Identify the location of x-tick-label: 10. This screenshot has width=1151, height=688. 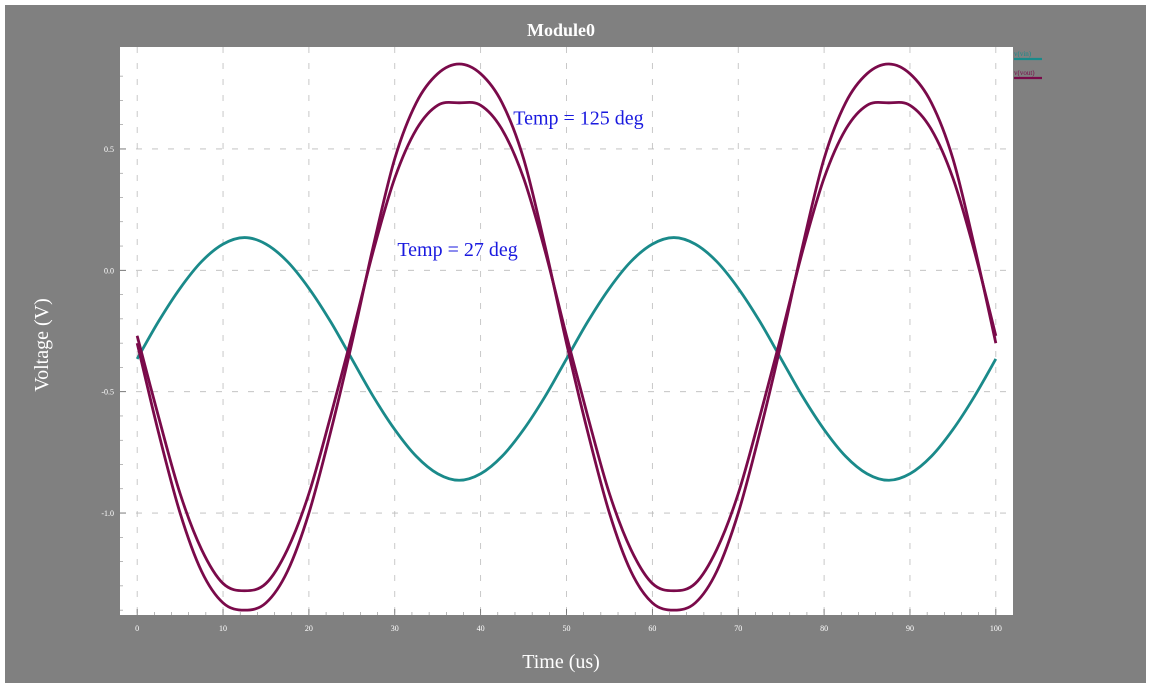
(223, 628).